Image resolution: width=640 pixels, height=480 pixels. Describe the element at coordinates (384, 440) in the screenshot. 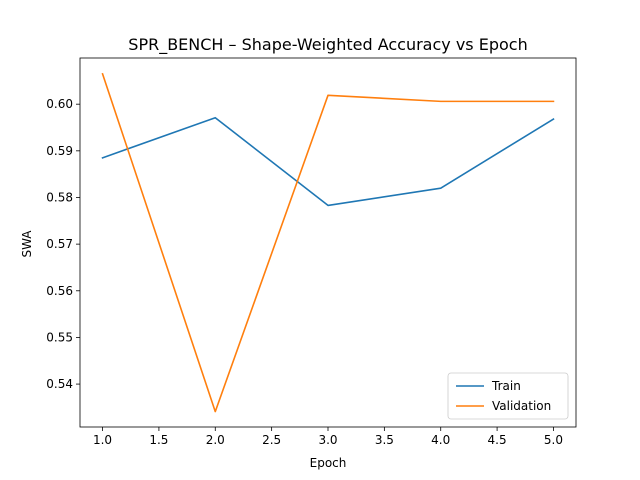

I see `x-tick-label: 3.5` at that location.